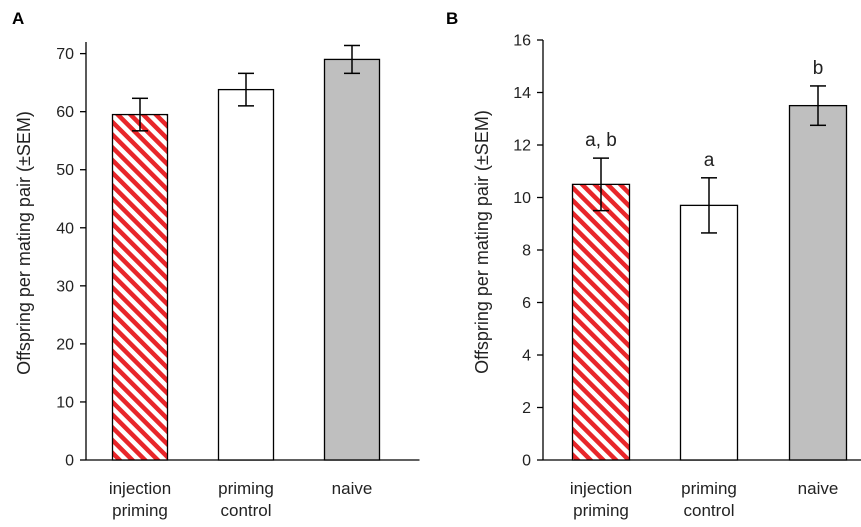 This screenshot has width=861, height=527. I want to click on y-tick-label: 50, so click(65, 170).